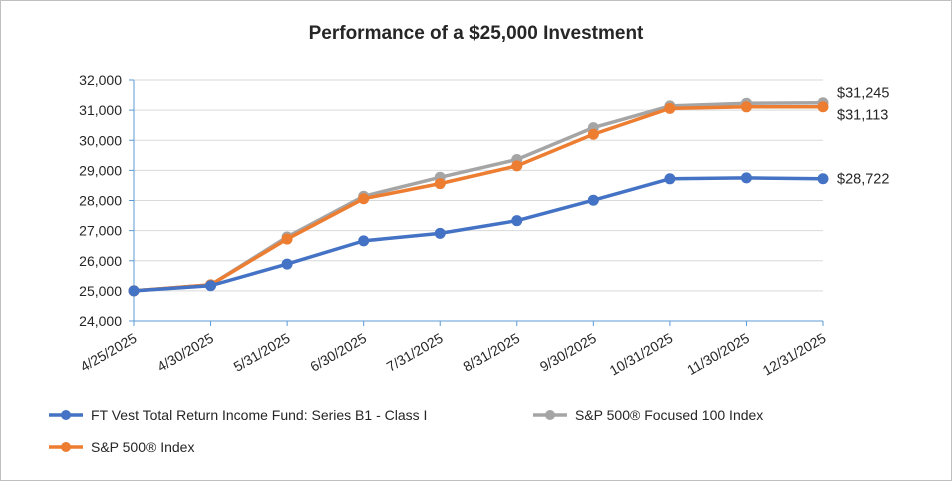 The height and width of the screenshot is (485, 952). What do you see at coordinates (863, 137) in the screenshot?
I see `end-value-labels: $28,722 $31,113 $31,245` at bounding box center [863, 137].